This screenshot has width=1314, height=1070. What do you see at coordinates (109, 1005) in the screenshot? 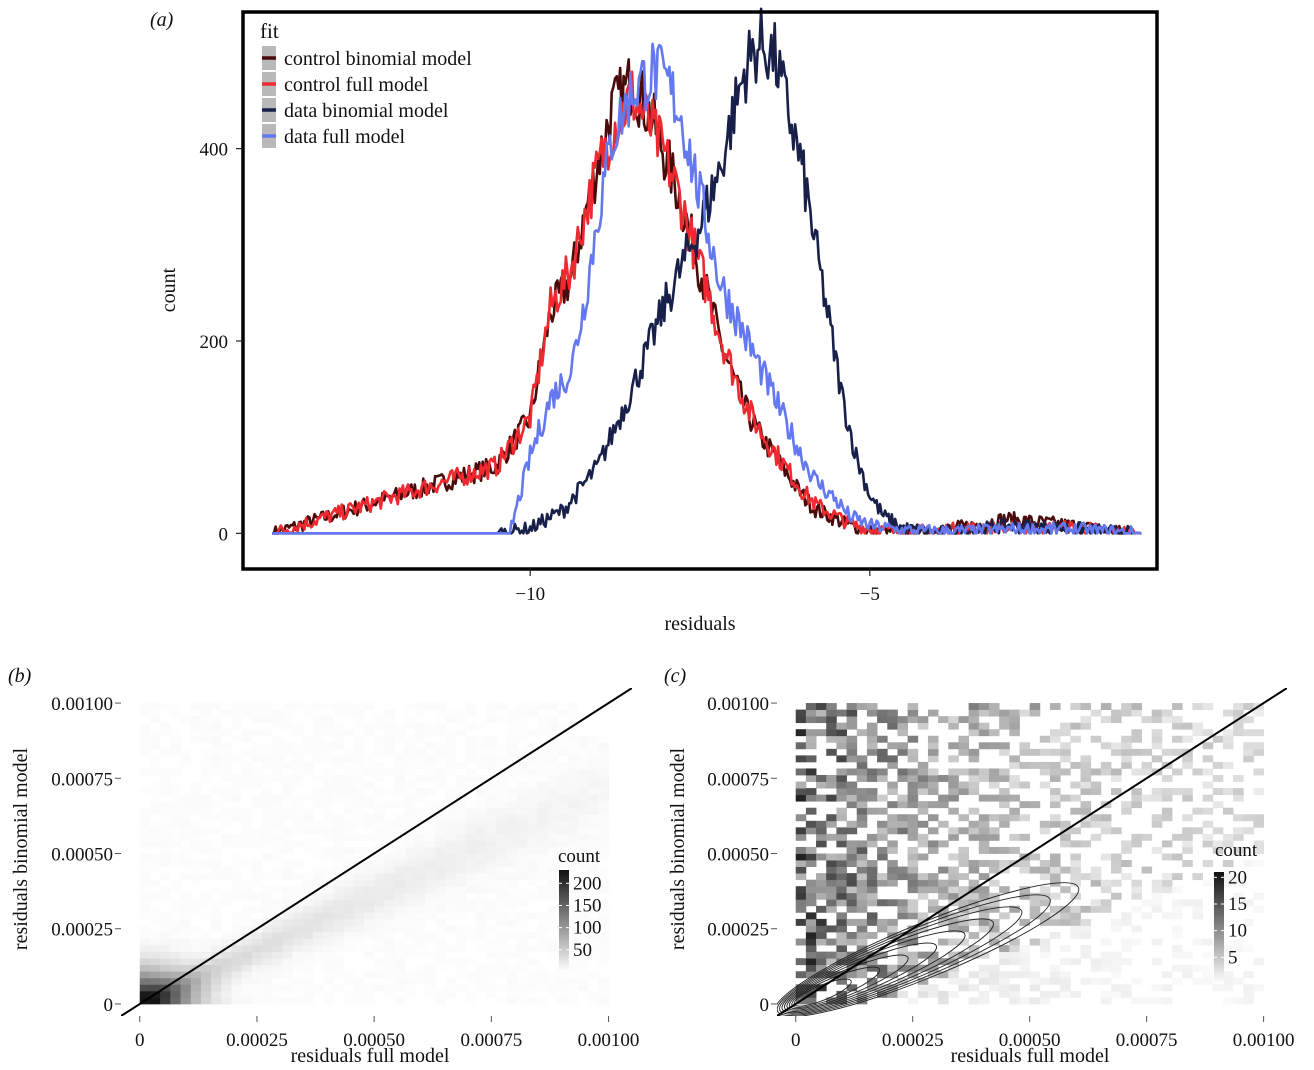
I see `y-tick-label: 0` at bounding box center [109, 1005].